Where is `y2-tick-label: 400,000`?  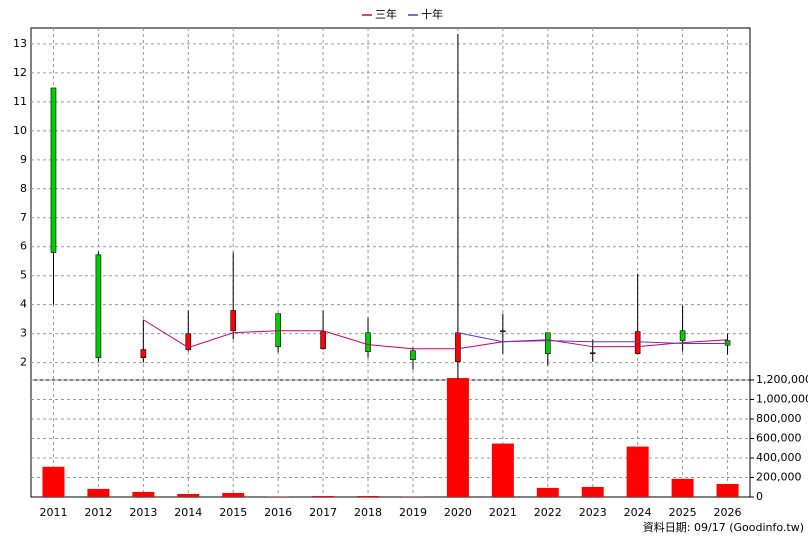
y2-tick-label: 400,000 is located at coordinates (779, 457).